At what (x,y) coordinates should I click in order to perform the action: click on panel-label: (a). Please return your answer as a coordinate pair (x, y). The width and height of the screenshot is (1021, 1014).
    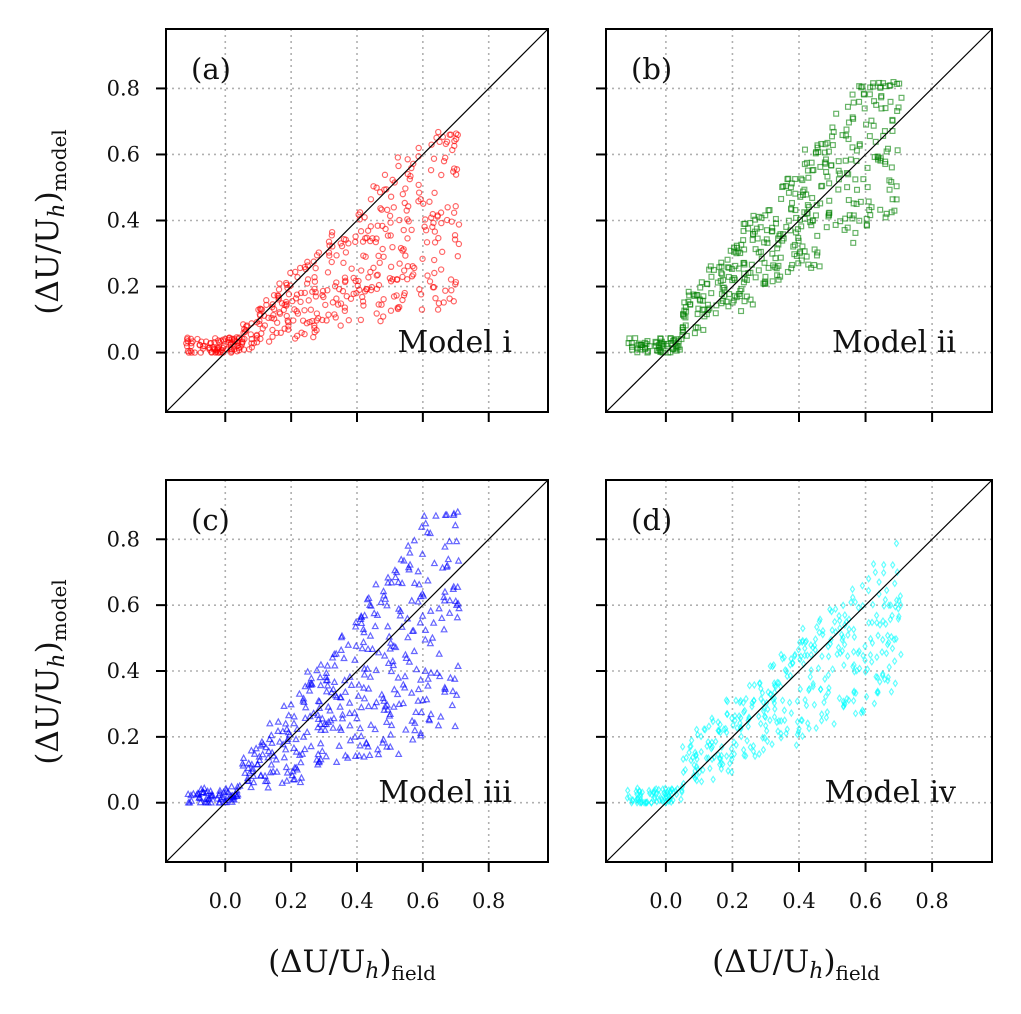
    Looking at the image, I should click on (211, 69).